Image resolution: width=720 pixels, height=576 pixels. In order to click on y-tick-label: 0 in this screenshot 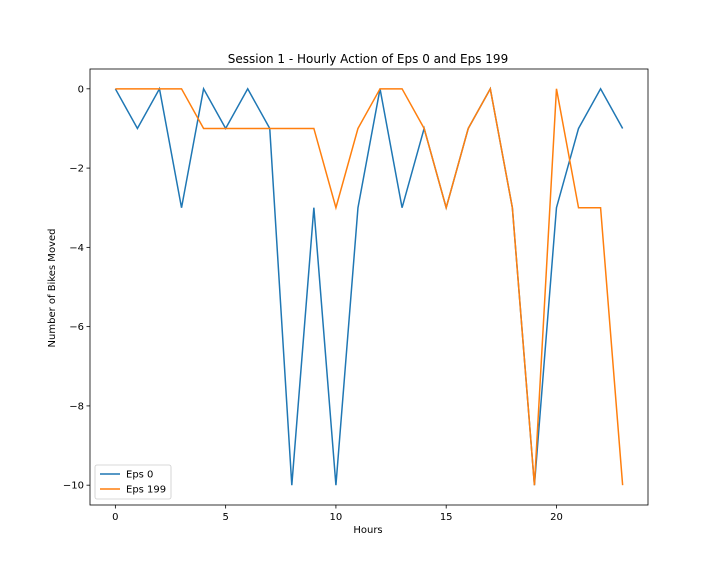, I will do `click(81, 89)`.